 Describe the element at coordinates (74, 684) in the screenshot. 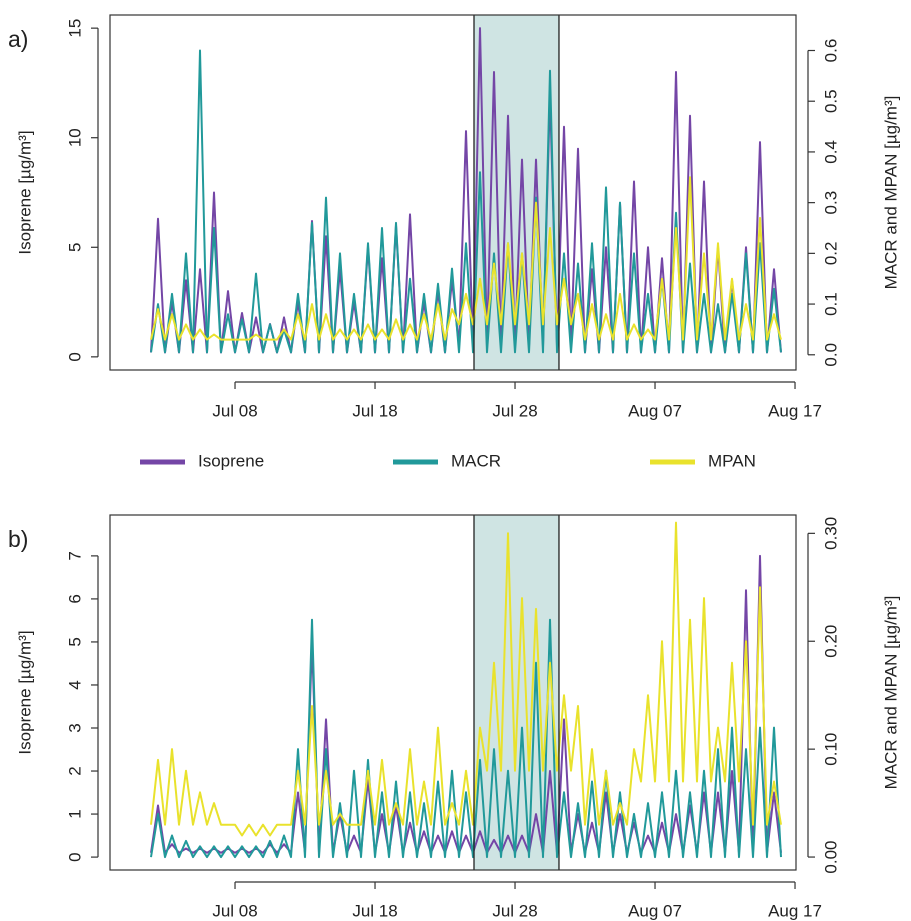

I see `y-tick-label: 4` at that location.